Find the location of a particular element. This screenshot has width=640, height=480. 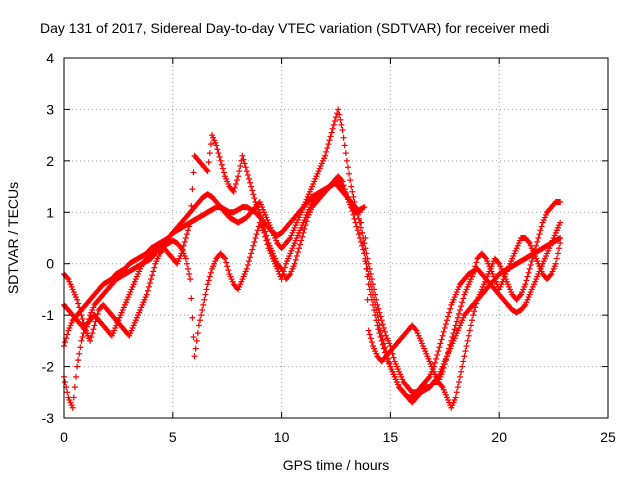

y-tick-label: 0 is located at coordinates (50, 264).